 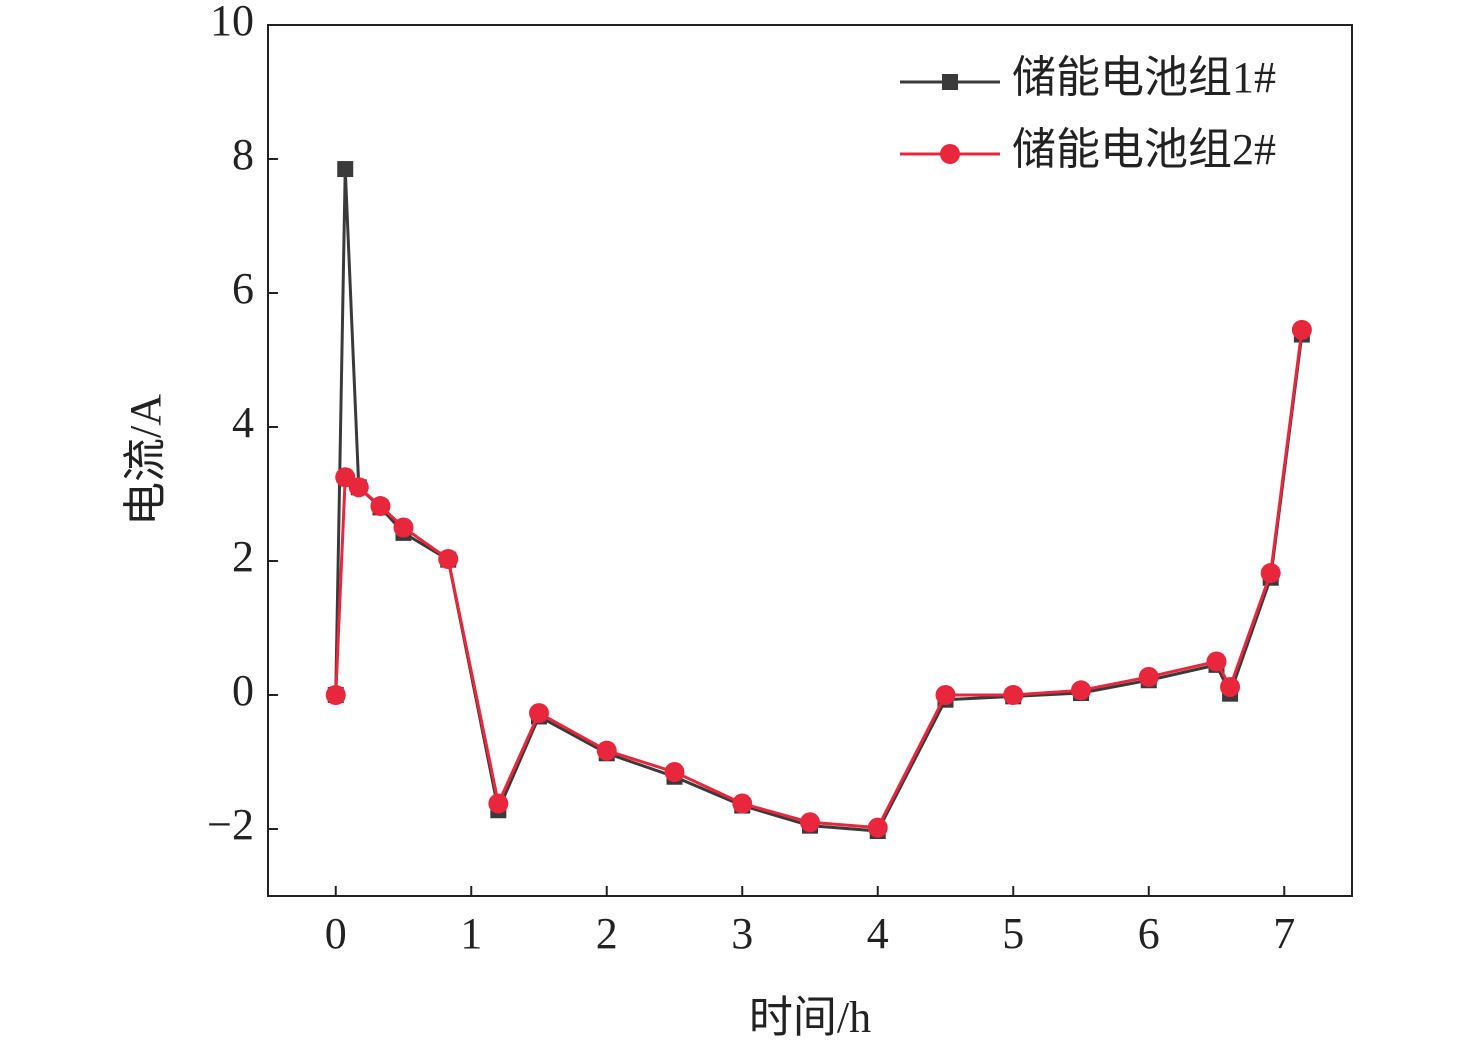 I want to click on y-tick-label: 4, so click(x=243, y=422).